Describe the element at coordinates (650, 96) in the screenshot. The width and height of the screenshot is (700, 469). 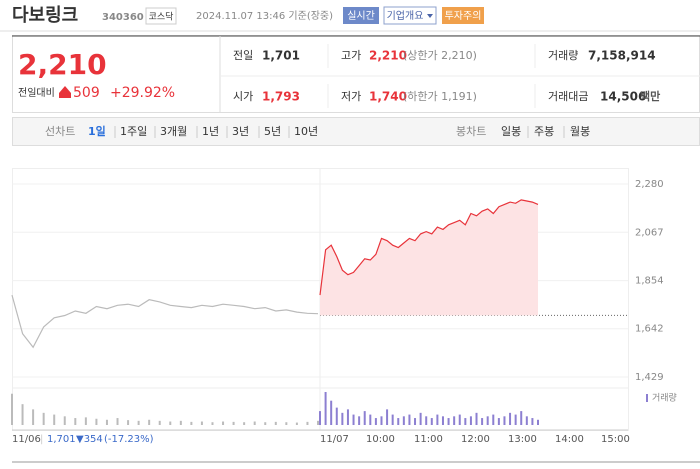
I see `summary-unit: 백만` at that location.